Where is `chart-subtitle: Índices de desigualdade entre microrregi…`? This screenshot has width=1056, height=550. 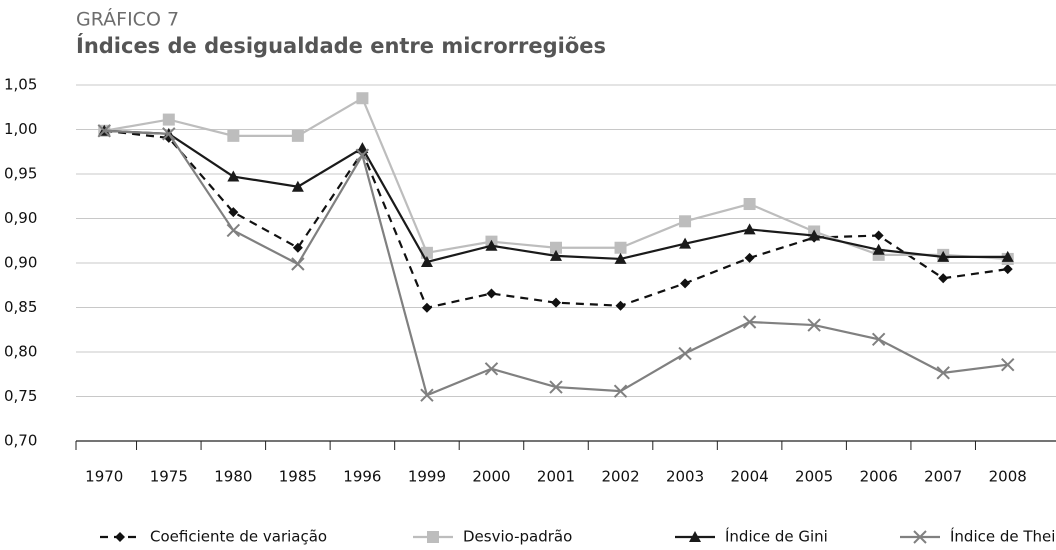 chart-subtitle: Índices de desigualdade entre microrregi… is located at coordinates (341, 45).